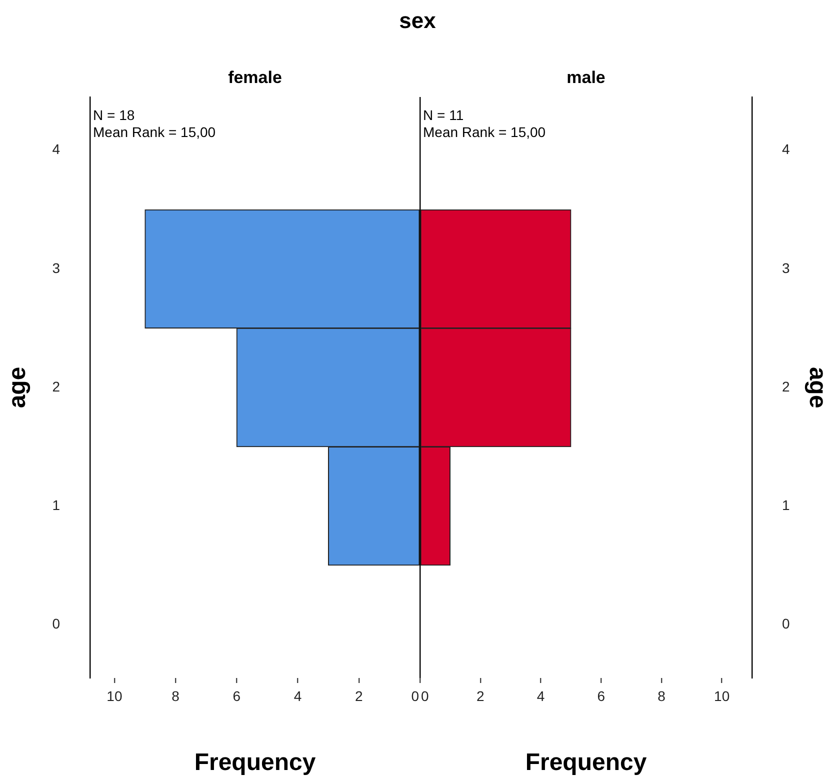  Describe the element at coordinates (417, 21) in the screenshot. I see `chart-title: sex` at that location.